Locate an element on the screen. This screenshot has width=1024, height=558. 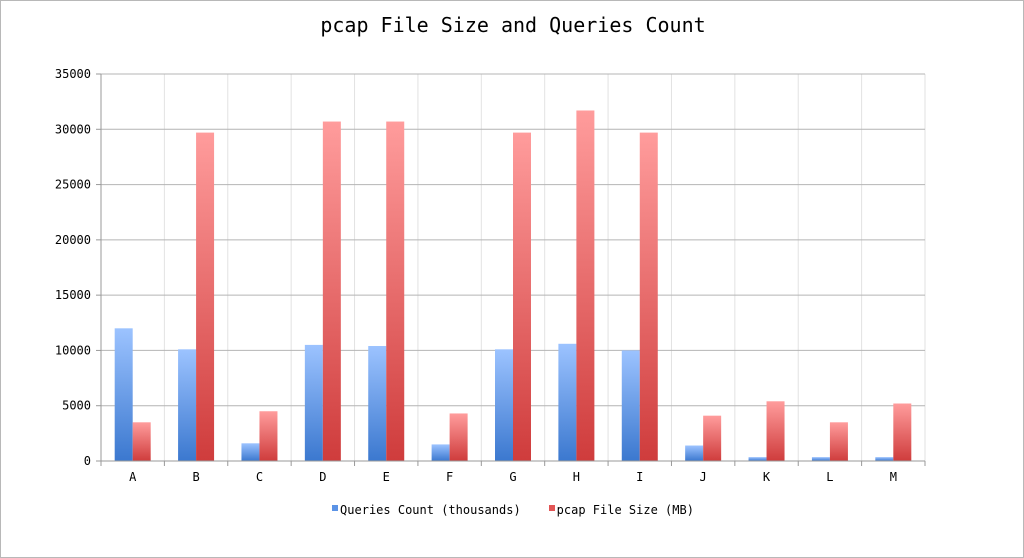
x-axis-tick-labels: A B C D E F G H I J K L M is located at coordinates (513, 477).